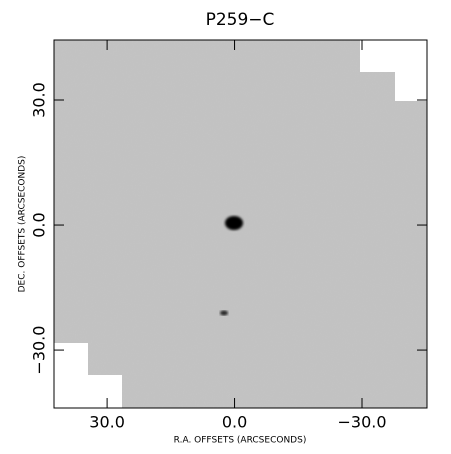 Image resolution: width=451 pixels, height=454 pixels. What do you see at coordinates (107, 422) in the screenshot?
I see `x-tick-label: 30.0` at bounding box center [107, 422].